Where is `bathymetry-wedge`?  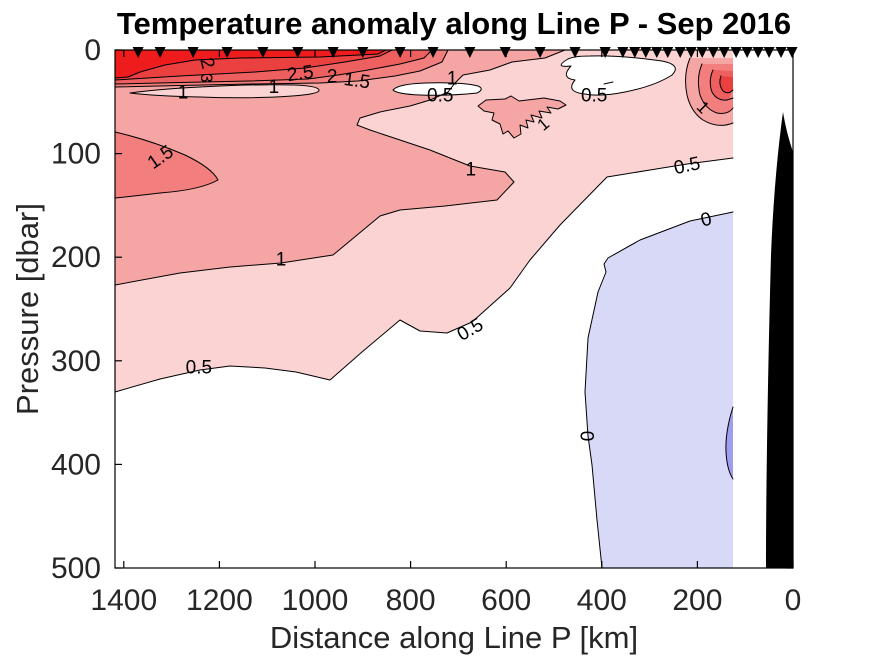 bathymetry-wedge is located at coordinates (779, 340).